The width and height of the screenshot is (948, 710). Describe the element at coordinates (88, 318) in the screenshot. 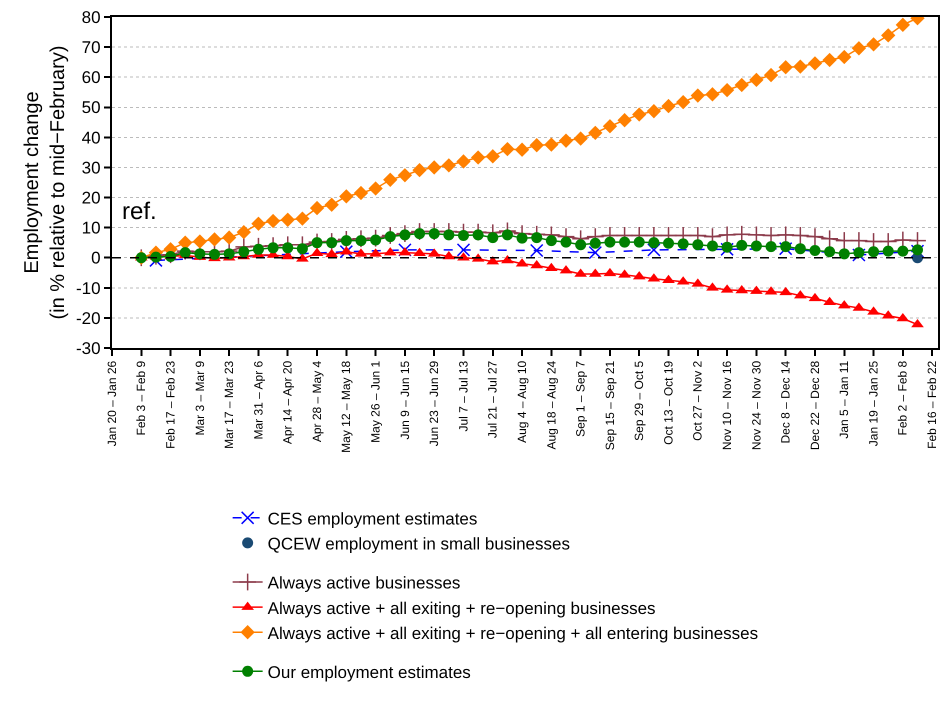

I see `y-tick-label: -20` at that location.